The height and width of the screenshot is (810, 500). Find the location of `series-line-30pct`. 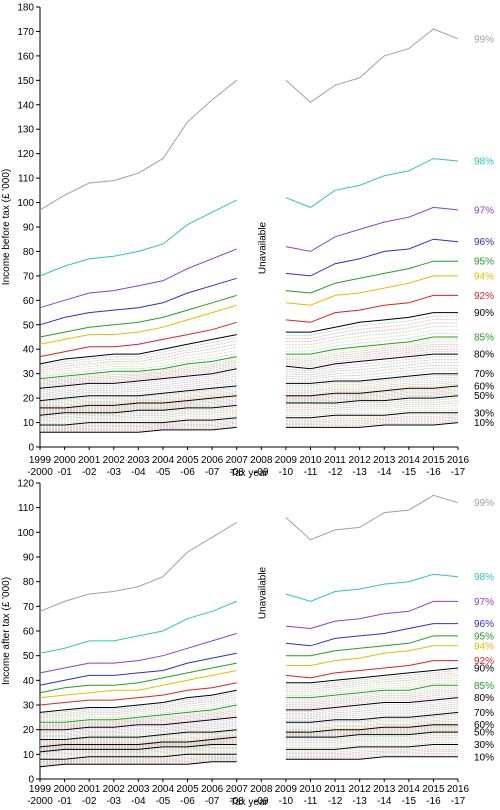

series-line-30pct is located at coordinates (138, 756).